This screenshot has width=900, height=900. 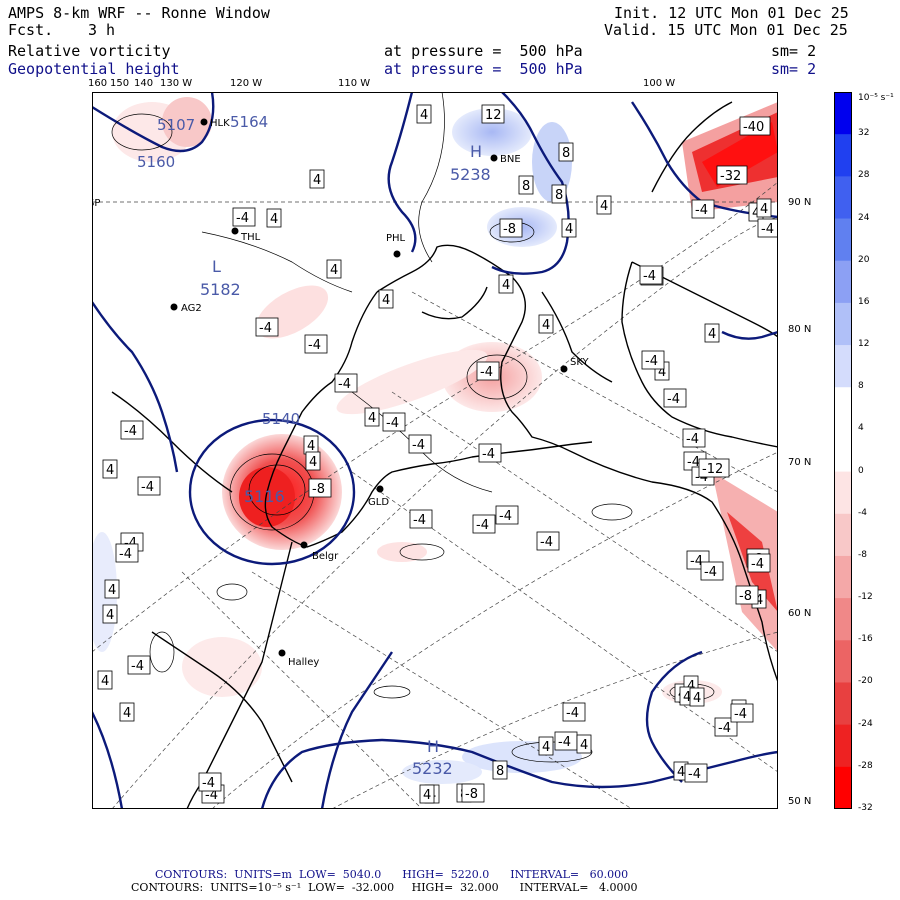 What do you see at coordinates (861, 428) in the screenshot?
I see `colorbar-label: 4` at bounding box center [861, 428].